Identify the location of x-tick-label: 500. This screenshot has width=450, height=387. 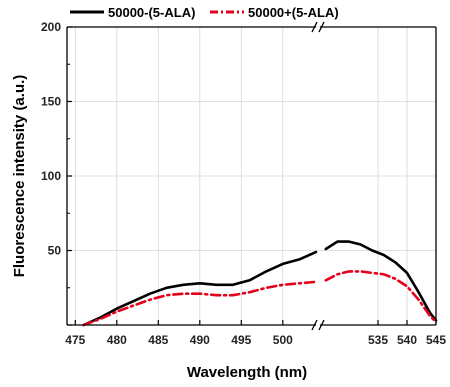
(283, 340).